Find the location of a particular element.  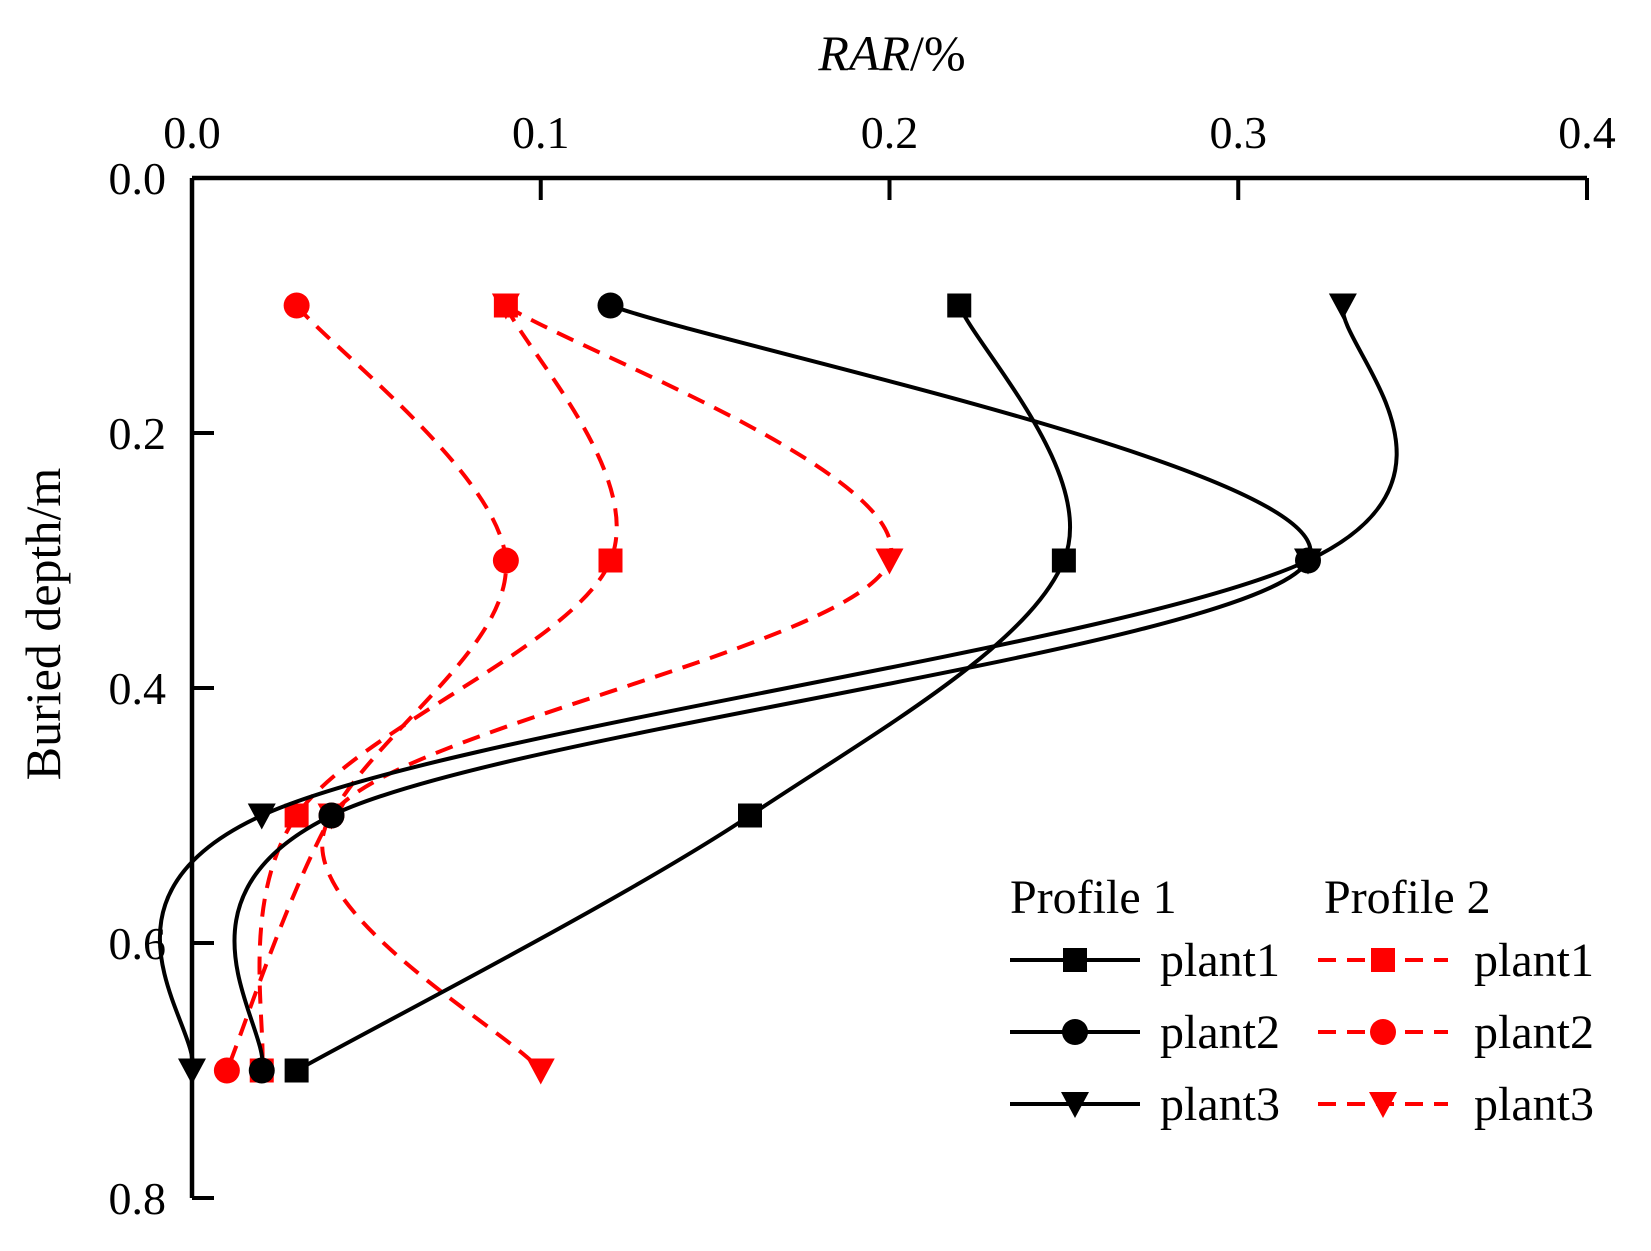

y-tick-label: 0.4 is located at coordinates (138, 688).